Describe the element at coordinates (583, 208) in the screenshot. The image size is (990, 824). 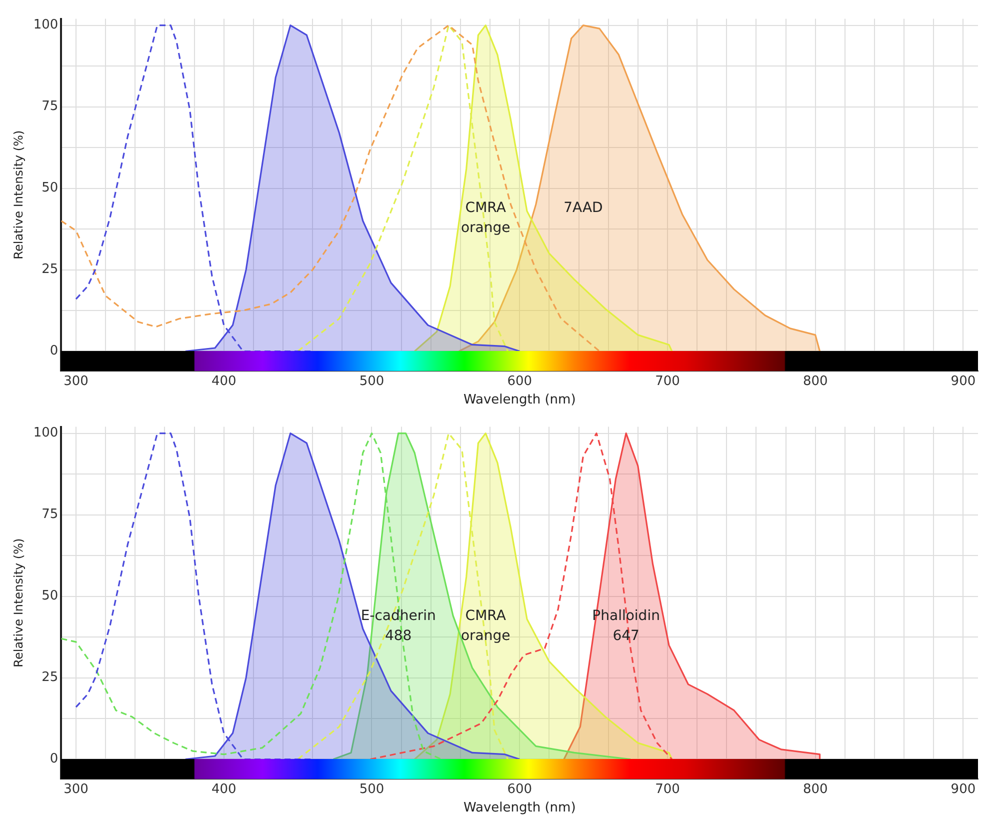
I see `series-label: 7AAD` at that location.